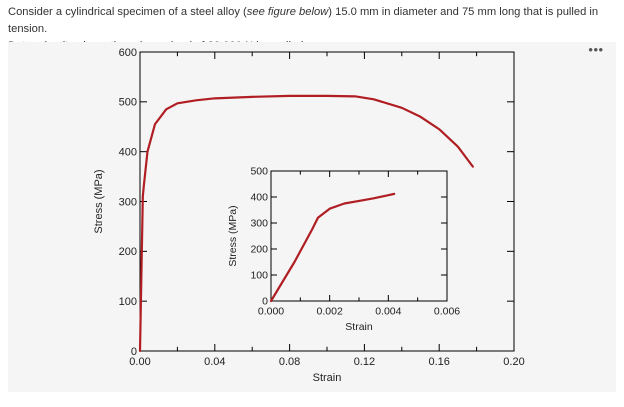  I want to click on main-x-tick-label: 0.20, so click(513, 362).